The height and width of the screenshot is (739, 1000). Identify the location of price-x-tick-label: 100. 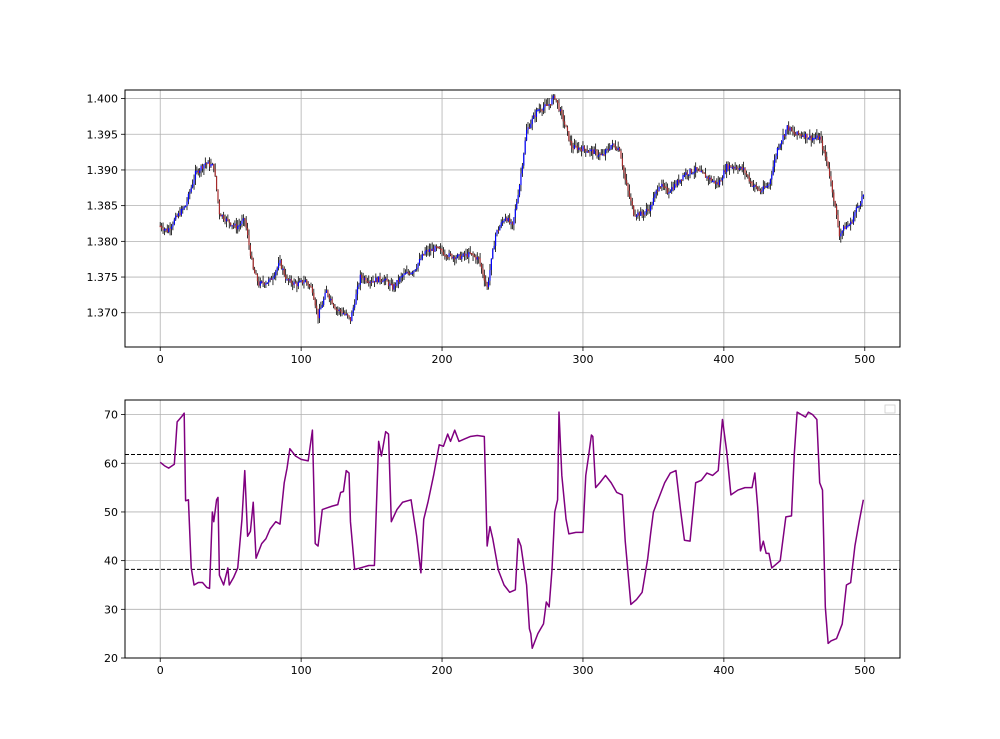
(301, 359).